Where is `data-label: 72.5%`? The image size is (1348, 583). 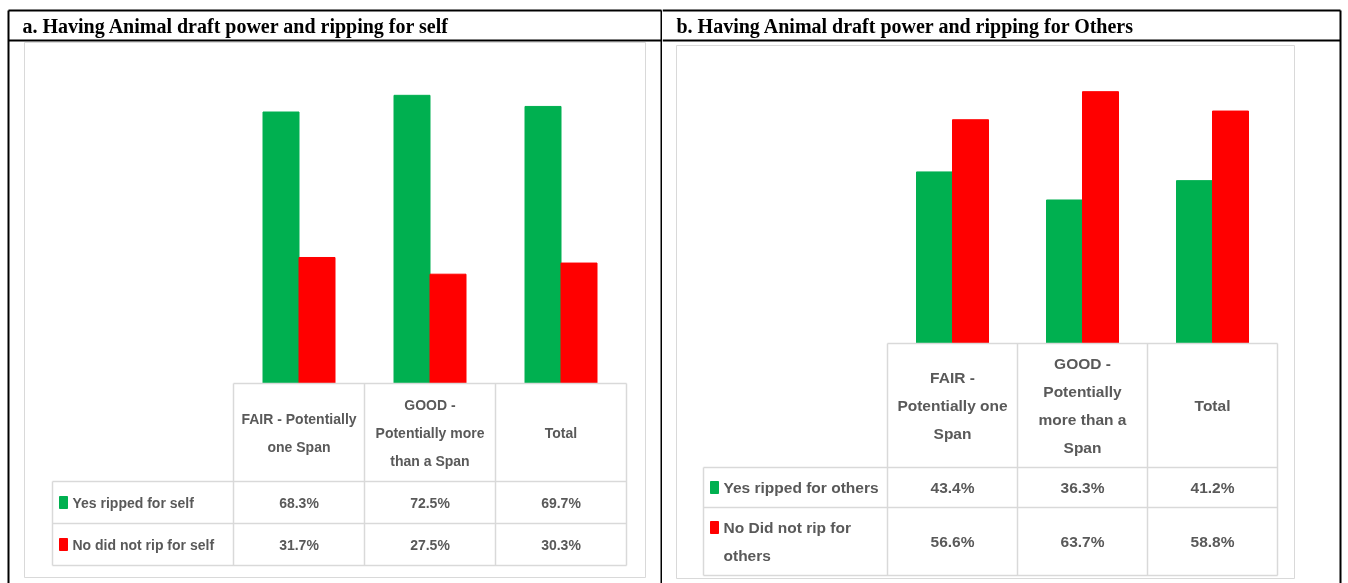 data-label: 72.5% is located at coordinates (430, 502).